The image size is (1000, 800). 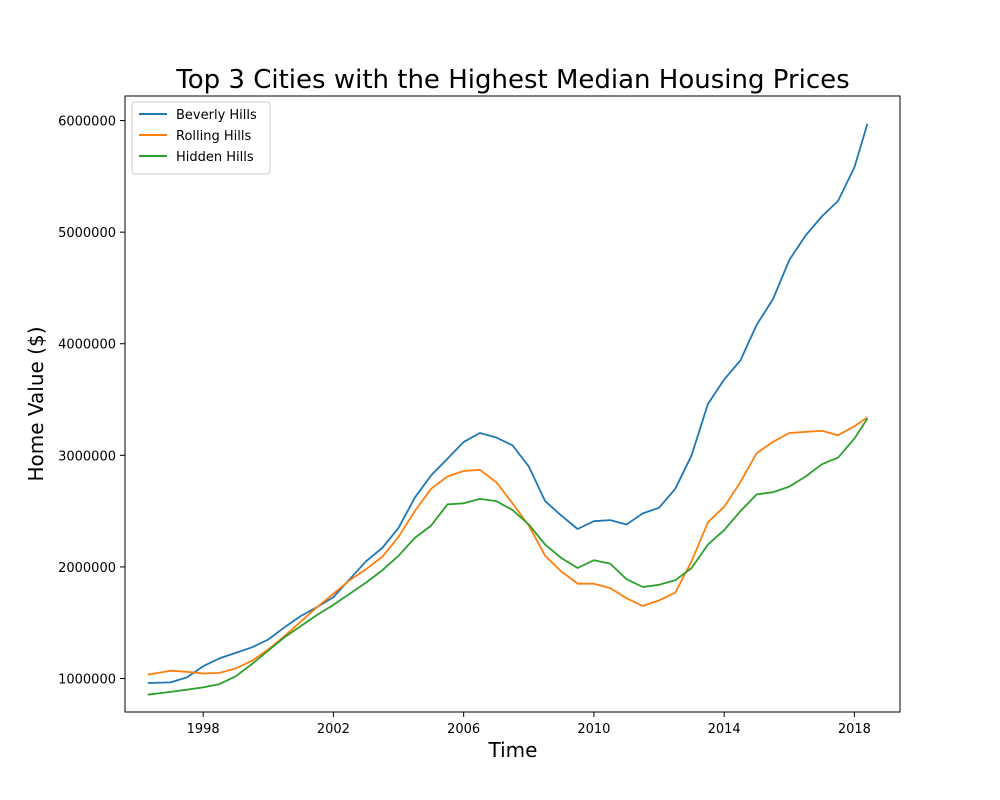 What do you see at coordinates (333, 729) in the screenshot?
I see `x-tick-label: 2002` at bounding box center [333, 729].